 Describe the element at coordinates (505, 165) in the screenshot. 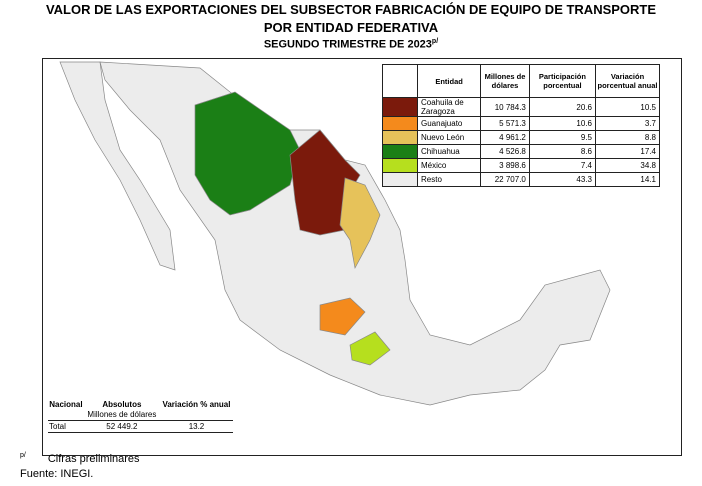

I see `table-cell: 3 898.6` at that location.